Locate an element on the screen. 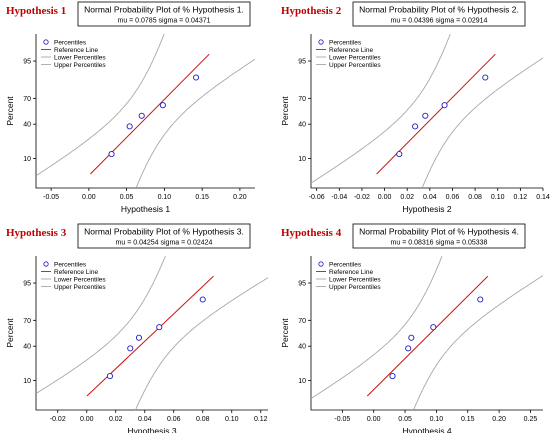 This screenshot has height=433, width=550. chart-stats: mu = 0.04254 sigma = 0.02424 is located at coordinates (164, 243).